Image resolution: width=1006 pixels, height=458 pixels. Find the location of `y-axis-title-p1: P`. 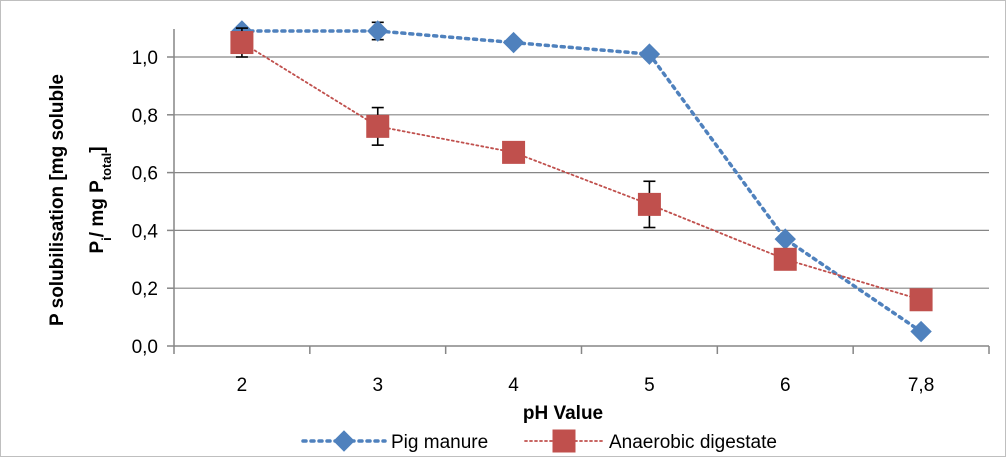

y-axis-title-p1: P is located at coordinates (97, 247).